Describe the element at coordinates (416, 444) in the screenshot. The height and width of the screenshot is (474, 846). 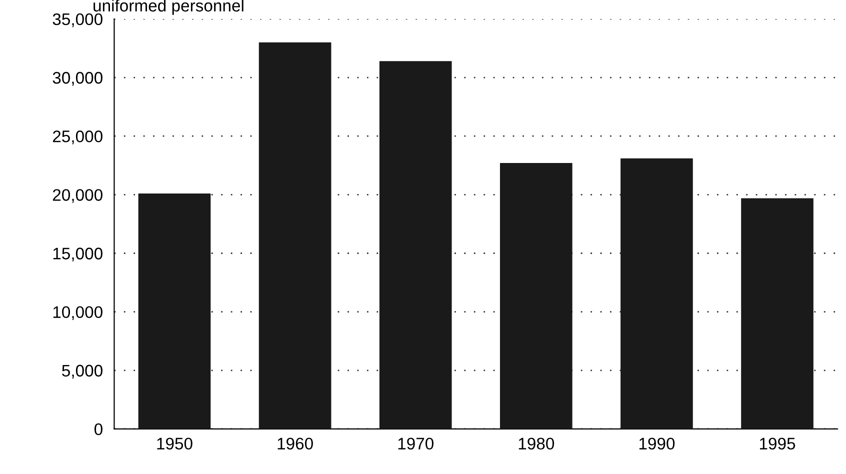
I see `x-tick-label: 1970` at that location.